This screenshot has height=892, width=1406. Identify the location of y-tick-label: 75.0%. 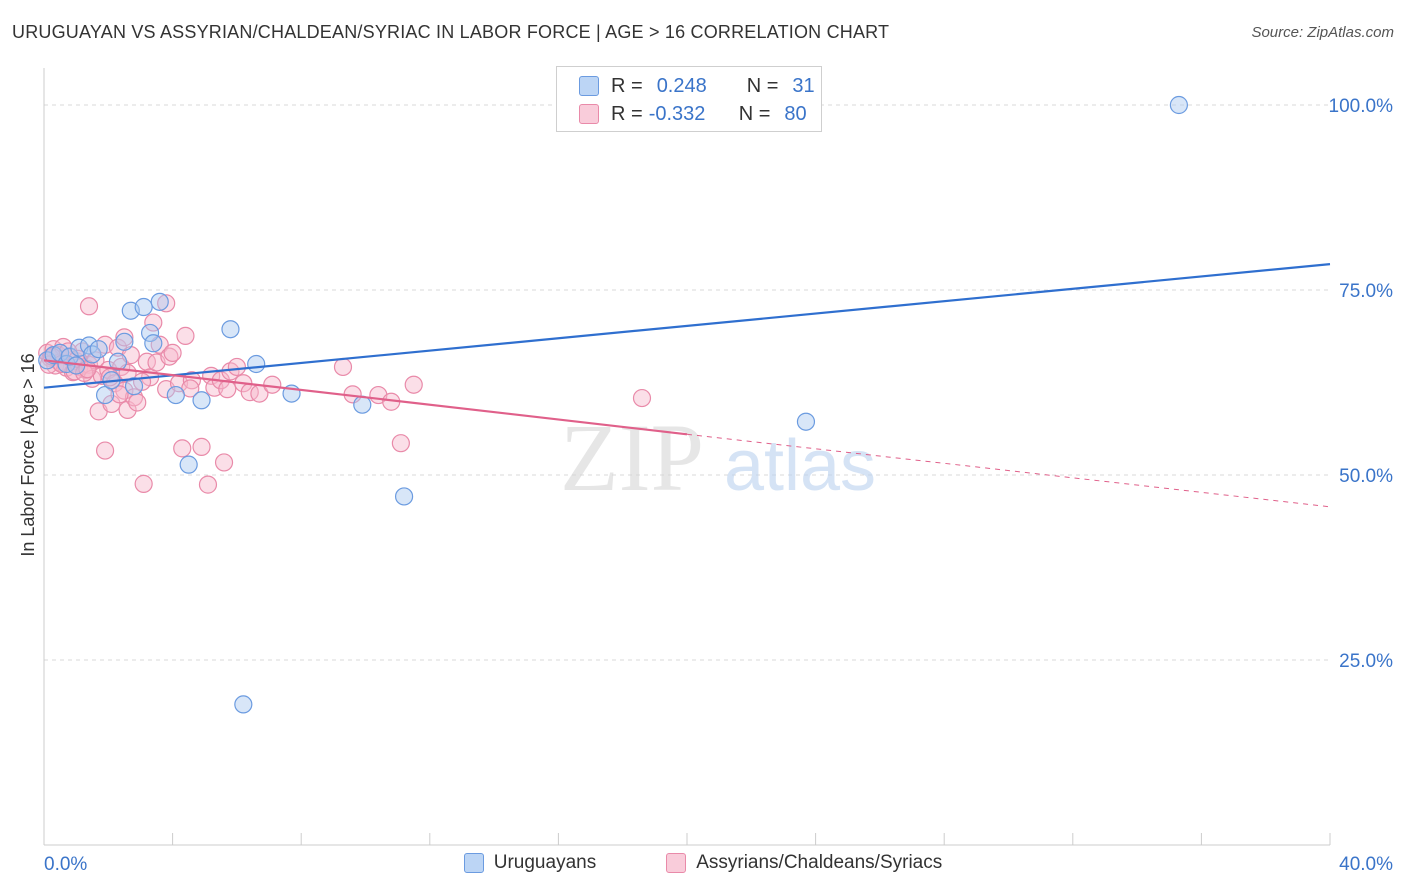
(1366, 291).